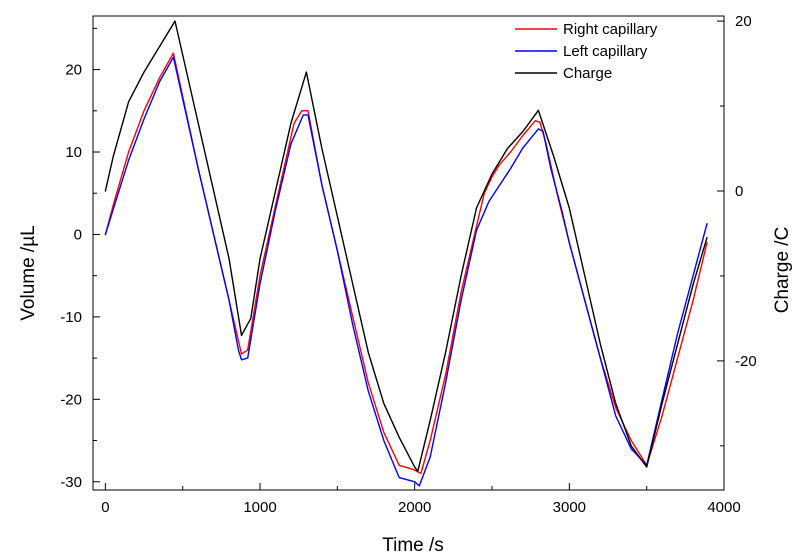  I want to click on y2-tick-label: 0, so click(739, 191).